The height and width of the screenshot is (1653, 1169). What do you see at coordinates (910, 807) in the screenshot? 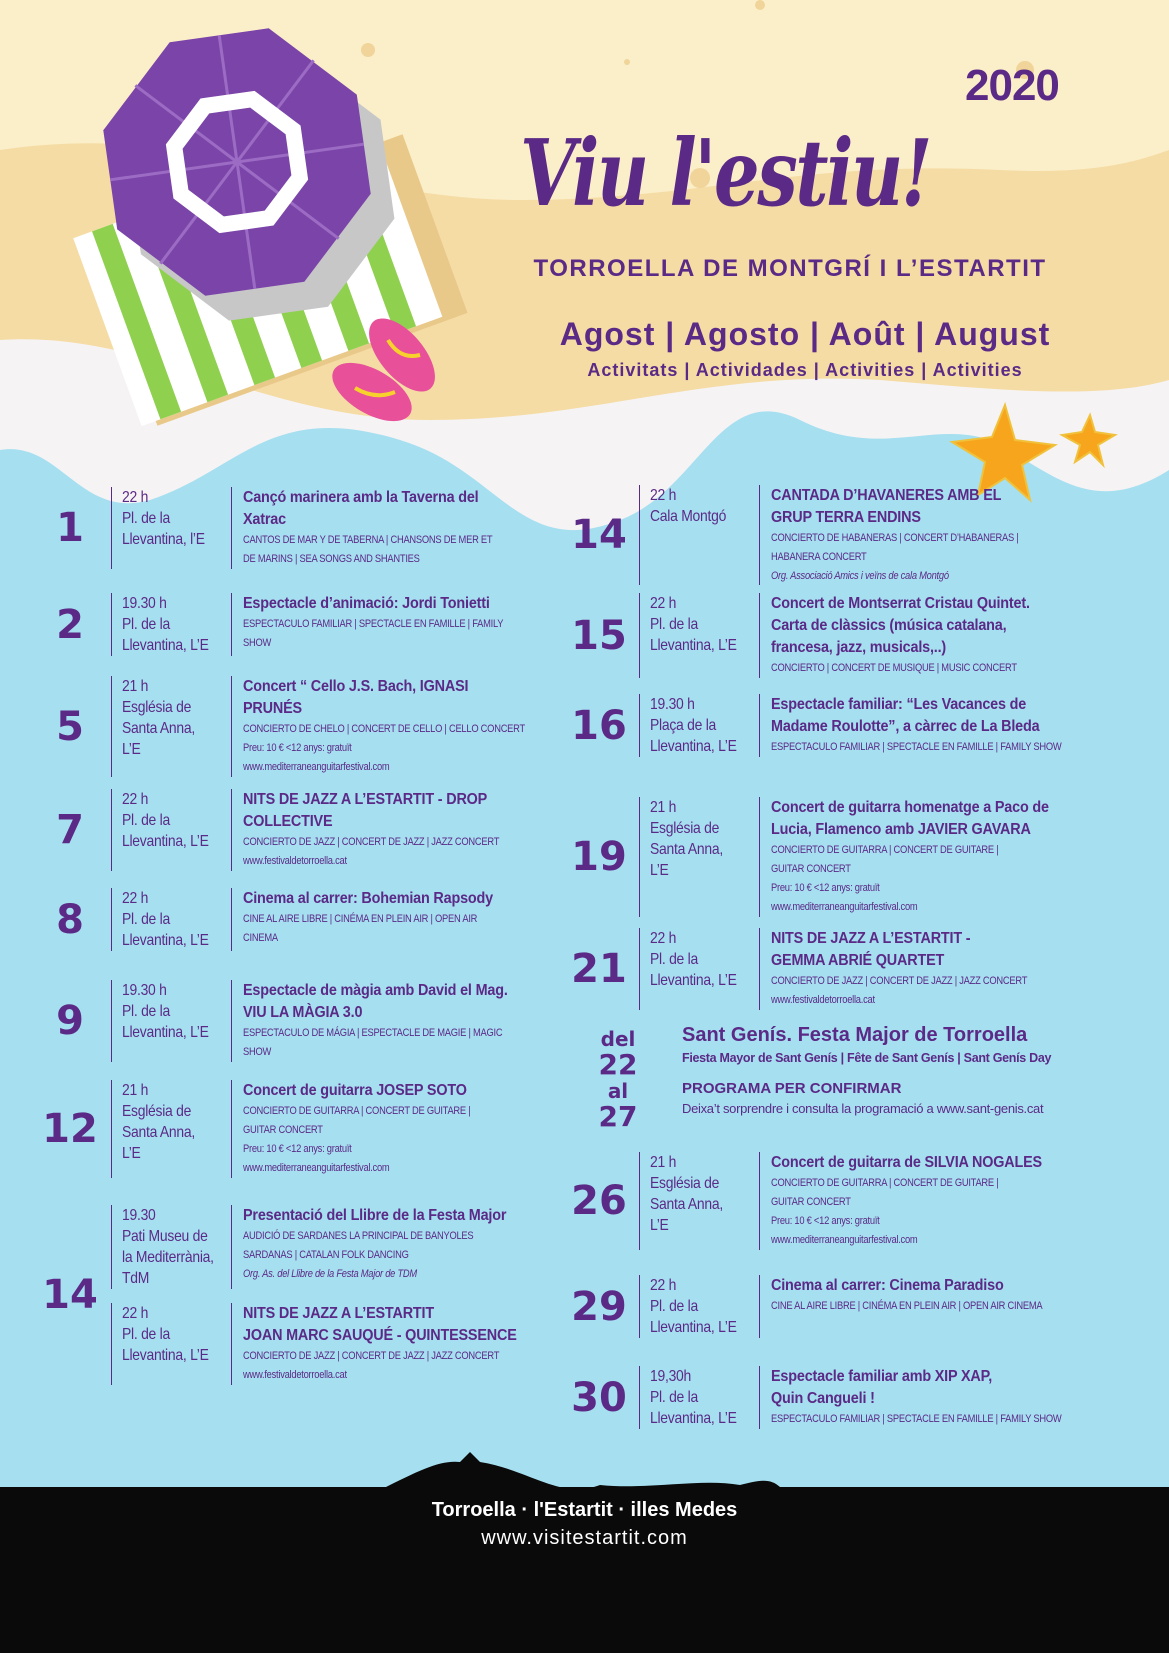
I see `event-title: Concert de guitarra homenatge a Paco de` at bounding box center [910, 807].